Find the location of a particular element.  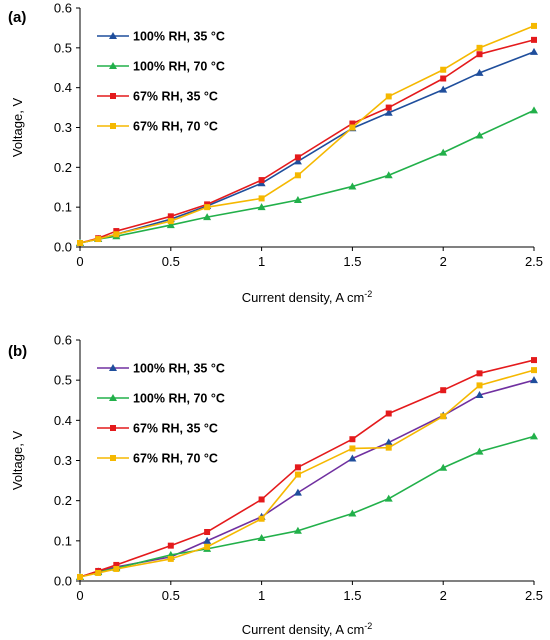

x-axis-label: Current density, A cm-2 is located at coordinates (307, 629).